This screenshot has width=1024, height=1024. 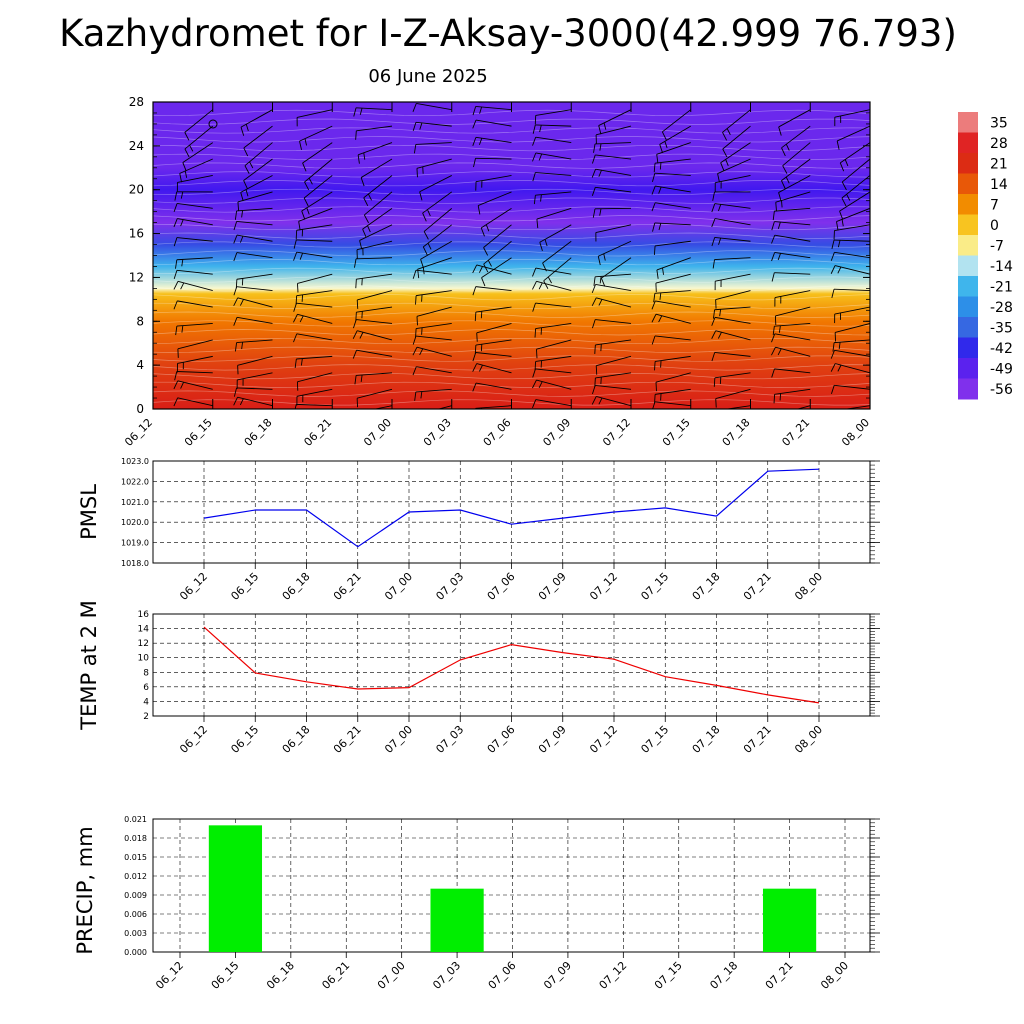 What do you see at coordinates (1001, 390) in the screenshot?
I see `colorbar-label: -56` at bounding box center [1001, 390].